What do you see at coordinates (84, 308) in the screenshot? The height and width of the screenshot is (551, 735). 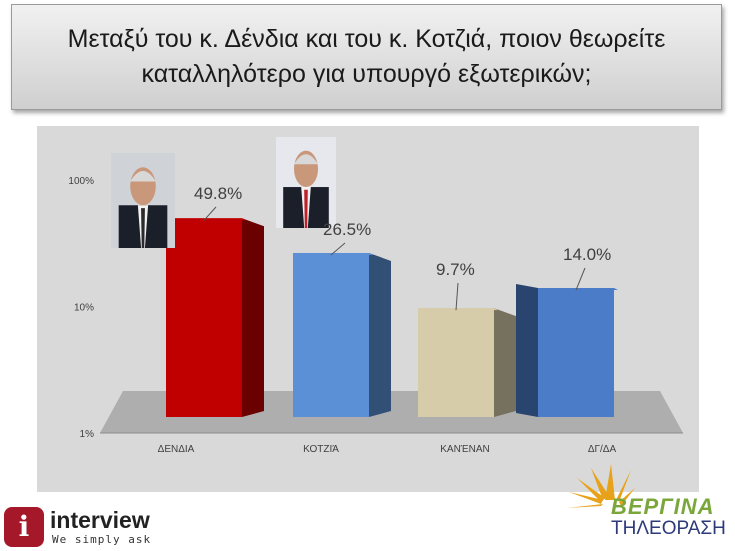 I see `y-tick-label: 10%` at bounding box center [84, 308].